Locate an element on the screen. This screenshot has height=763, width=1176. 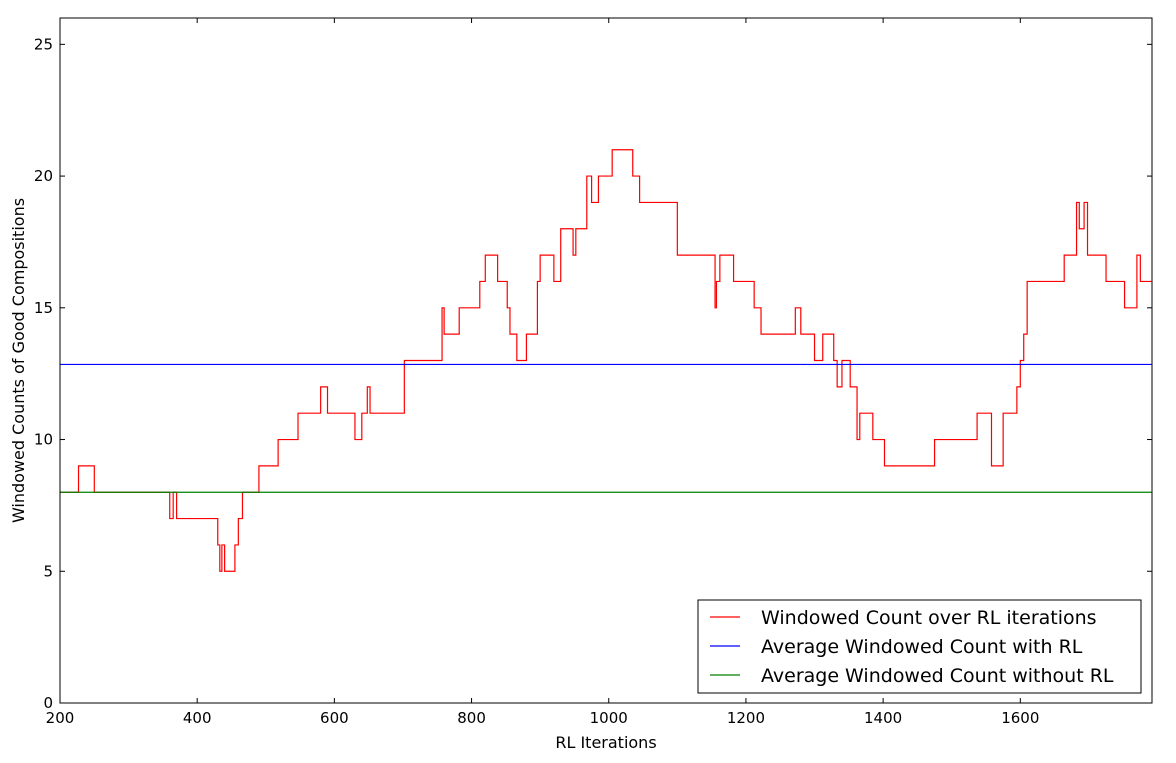
legend-entry-2: Average Windowed Count without RL is located at coordinates (937, 676).